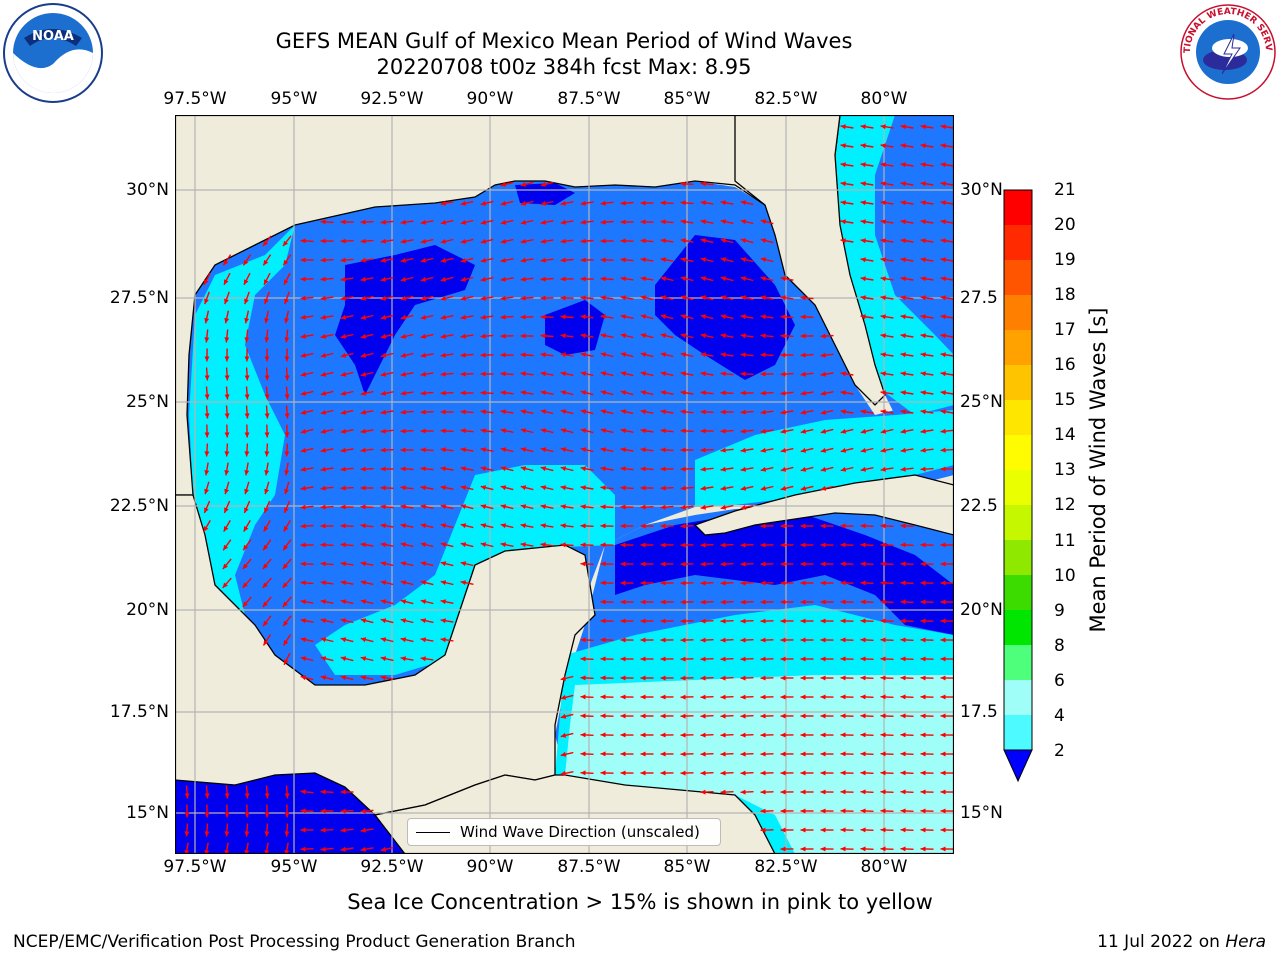 The width and height of the screenshot is (1280, 960). What do you see at coordinates (1181, 942) in the screenshot?
I see `footer-date: 11 Jul 2022 on Hera` at bounding box center [1181, 942].